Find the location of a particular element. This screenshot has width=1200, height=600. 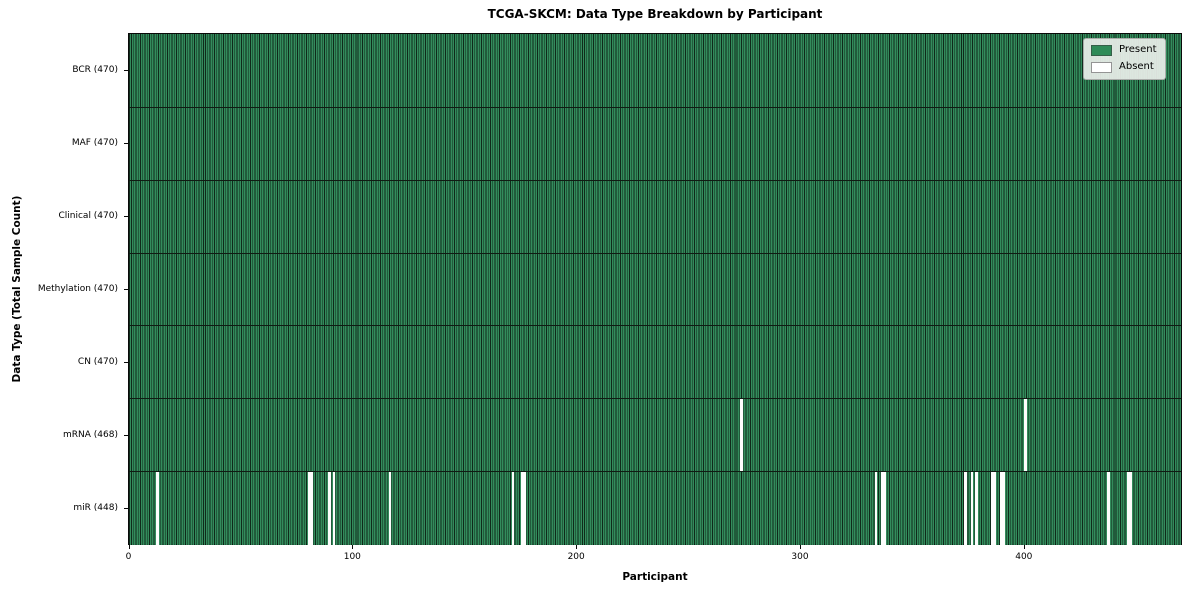

x-tick-label: 0 is located at coordinates (128, 557).